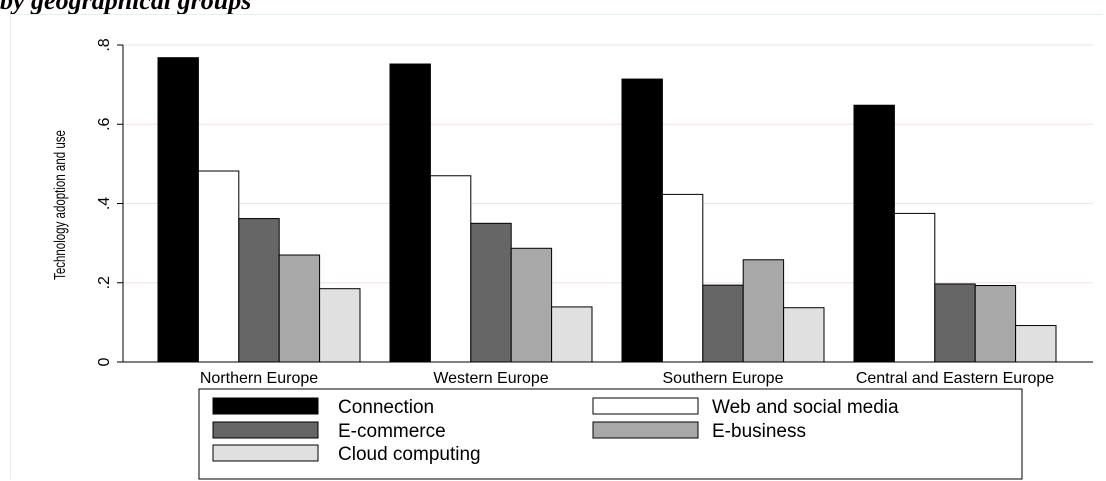 This screenshot has width=1106, height=481. What do you see at coordinates (104, 361) in the screenshot?
I see `y-tick-label: 0` at bounding box center [104, 361].